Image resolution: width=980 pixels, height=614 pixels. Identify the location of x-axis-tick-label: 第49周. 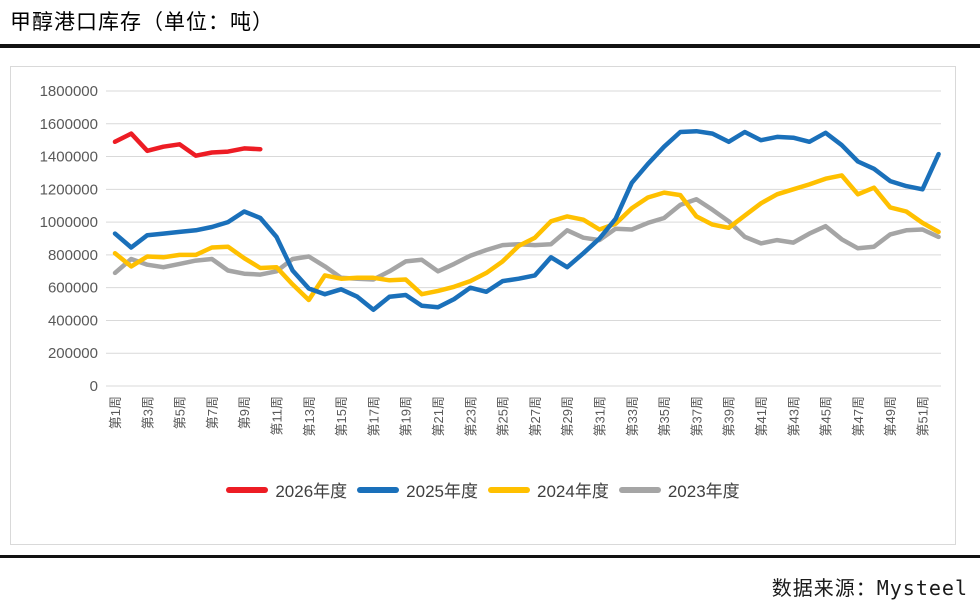
(890, 416).